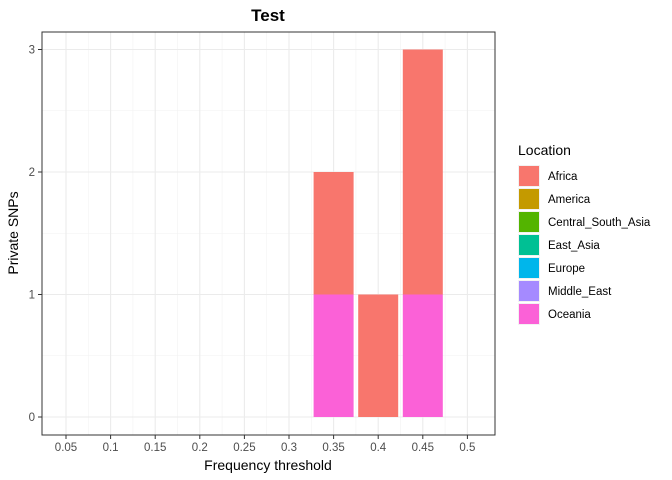  What do you see at coordinates (333, 233) in the screenshot?
I see `bar-africa-0.35` at bounding box center [333, 233].